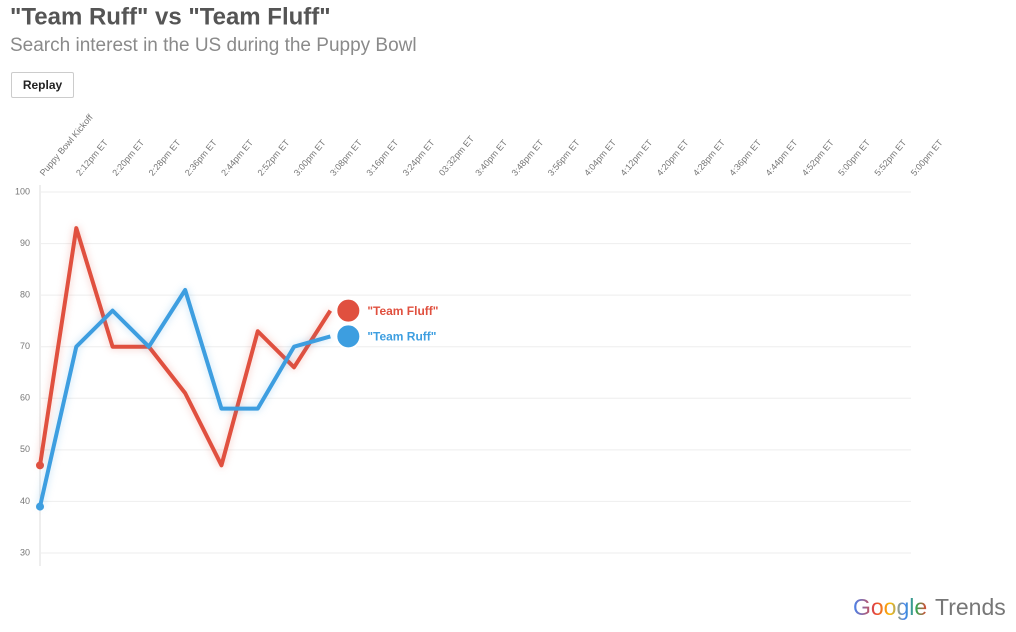 The image size is (1016, 632). I want to click on x-tick-label: 2:36pm ET, so click(201, 157).